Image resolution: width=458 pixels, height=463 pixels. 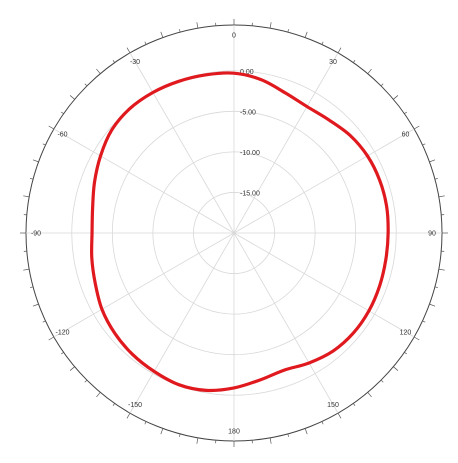 What do you see at coordinates (62, 135) in the screenshot?
I see `angle-tick-label: -60` at bounding box center [62, 135].